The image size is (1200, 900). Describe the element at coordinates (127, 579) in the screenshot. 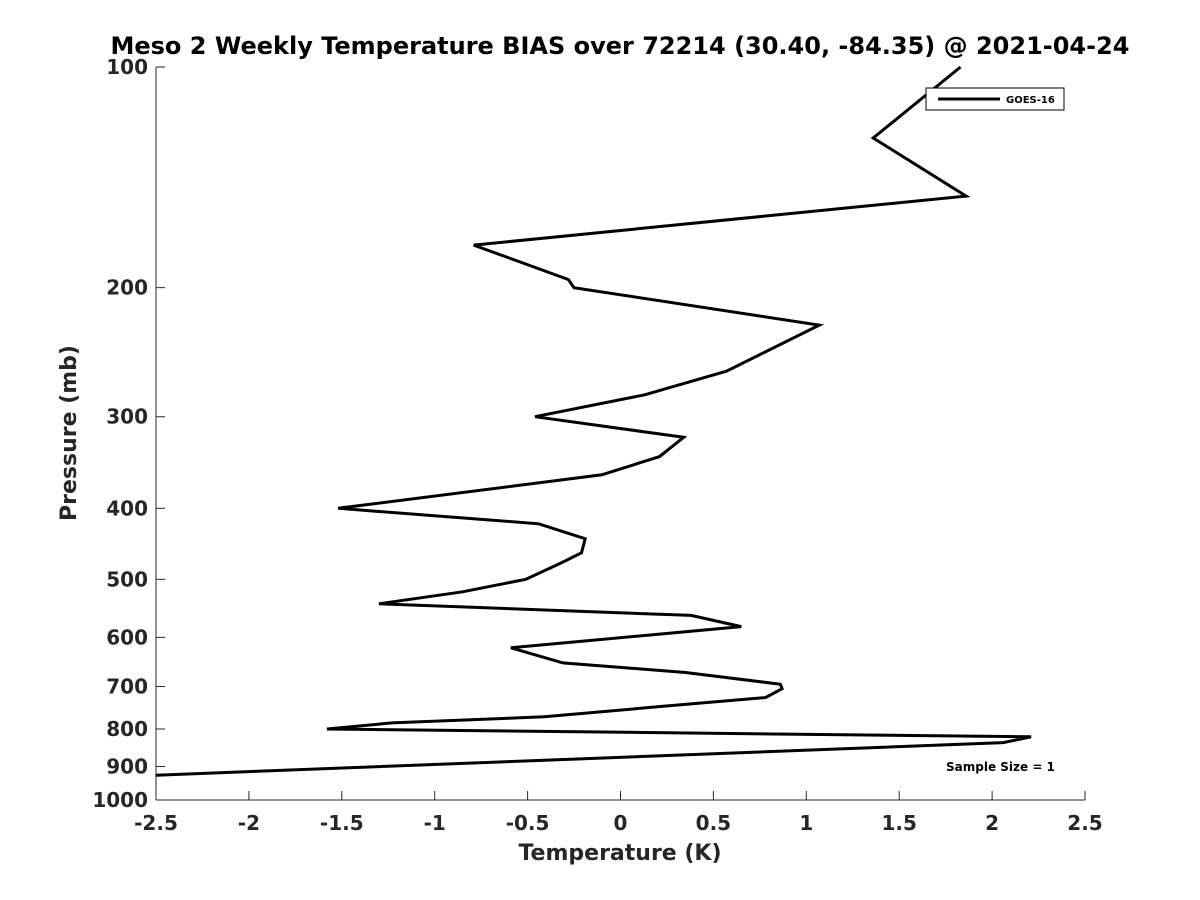

I see `y-tick-label: 500` at that location.